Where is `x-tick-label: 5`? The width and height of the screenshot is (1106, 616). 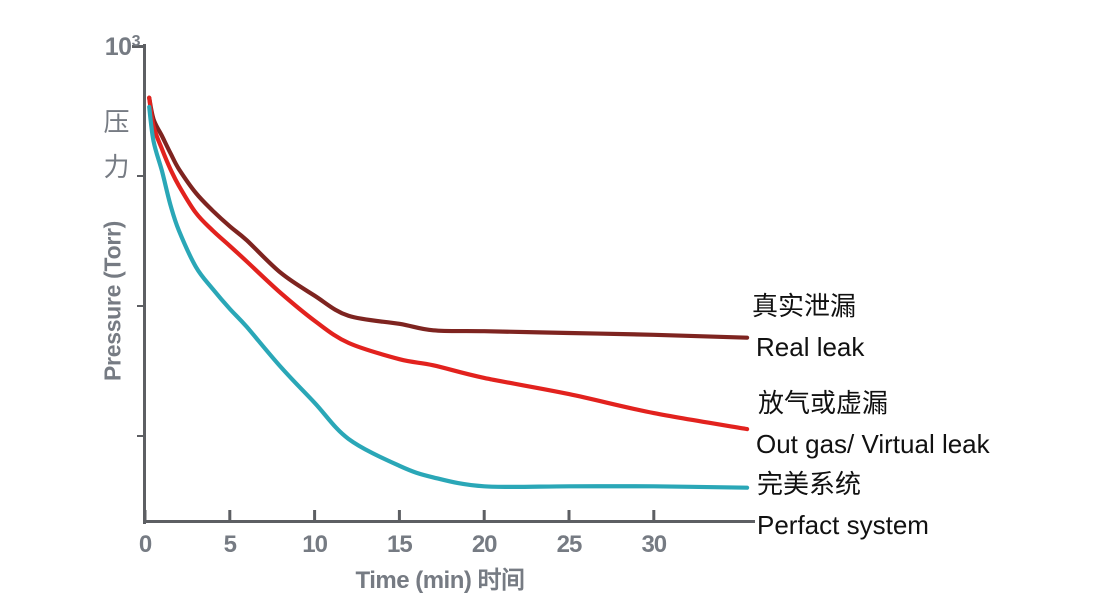 x-tick-label: 5 is located at coordinates (230, 544).